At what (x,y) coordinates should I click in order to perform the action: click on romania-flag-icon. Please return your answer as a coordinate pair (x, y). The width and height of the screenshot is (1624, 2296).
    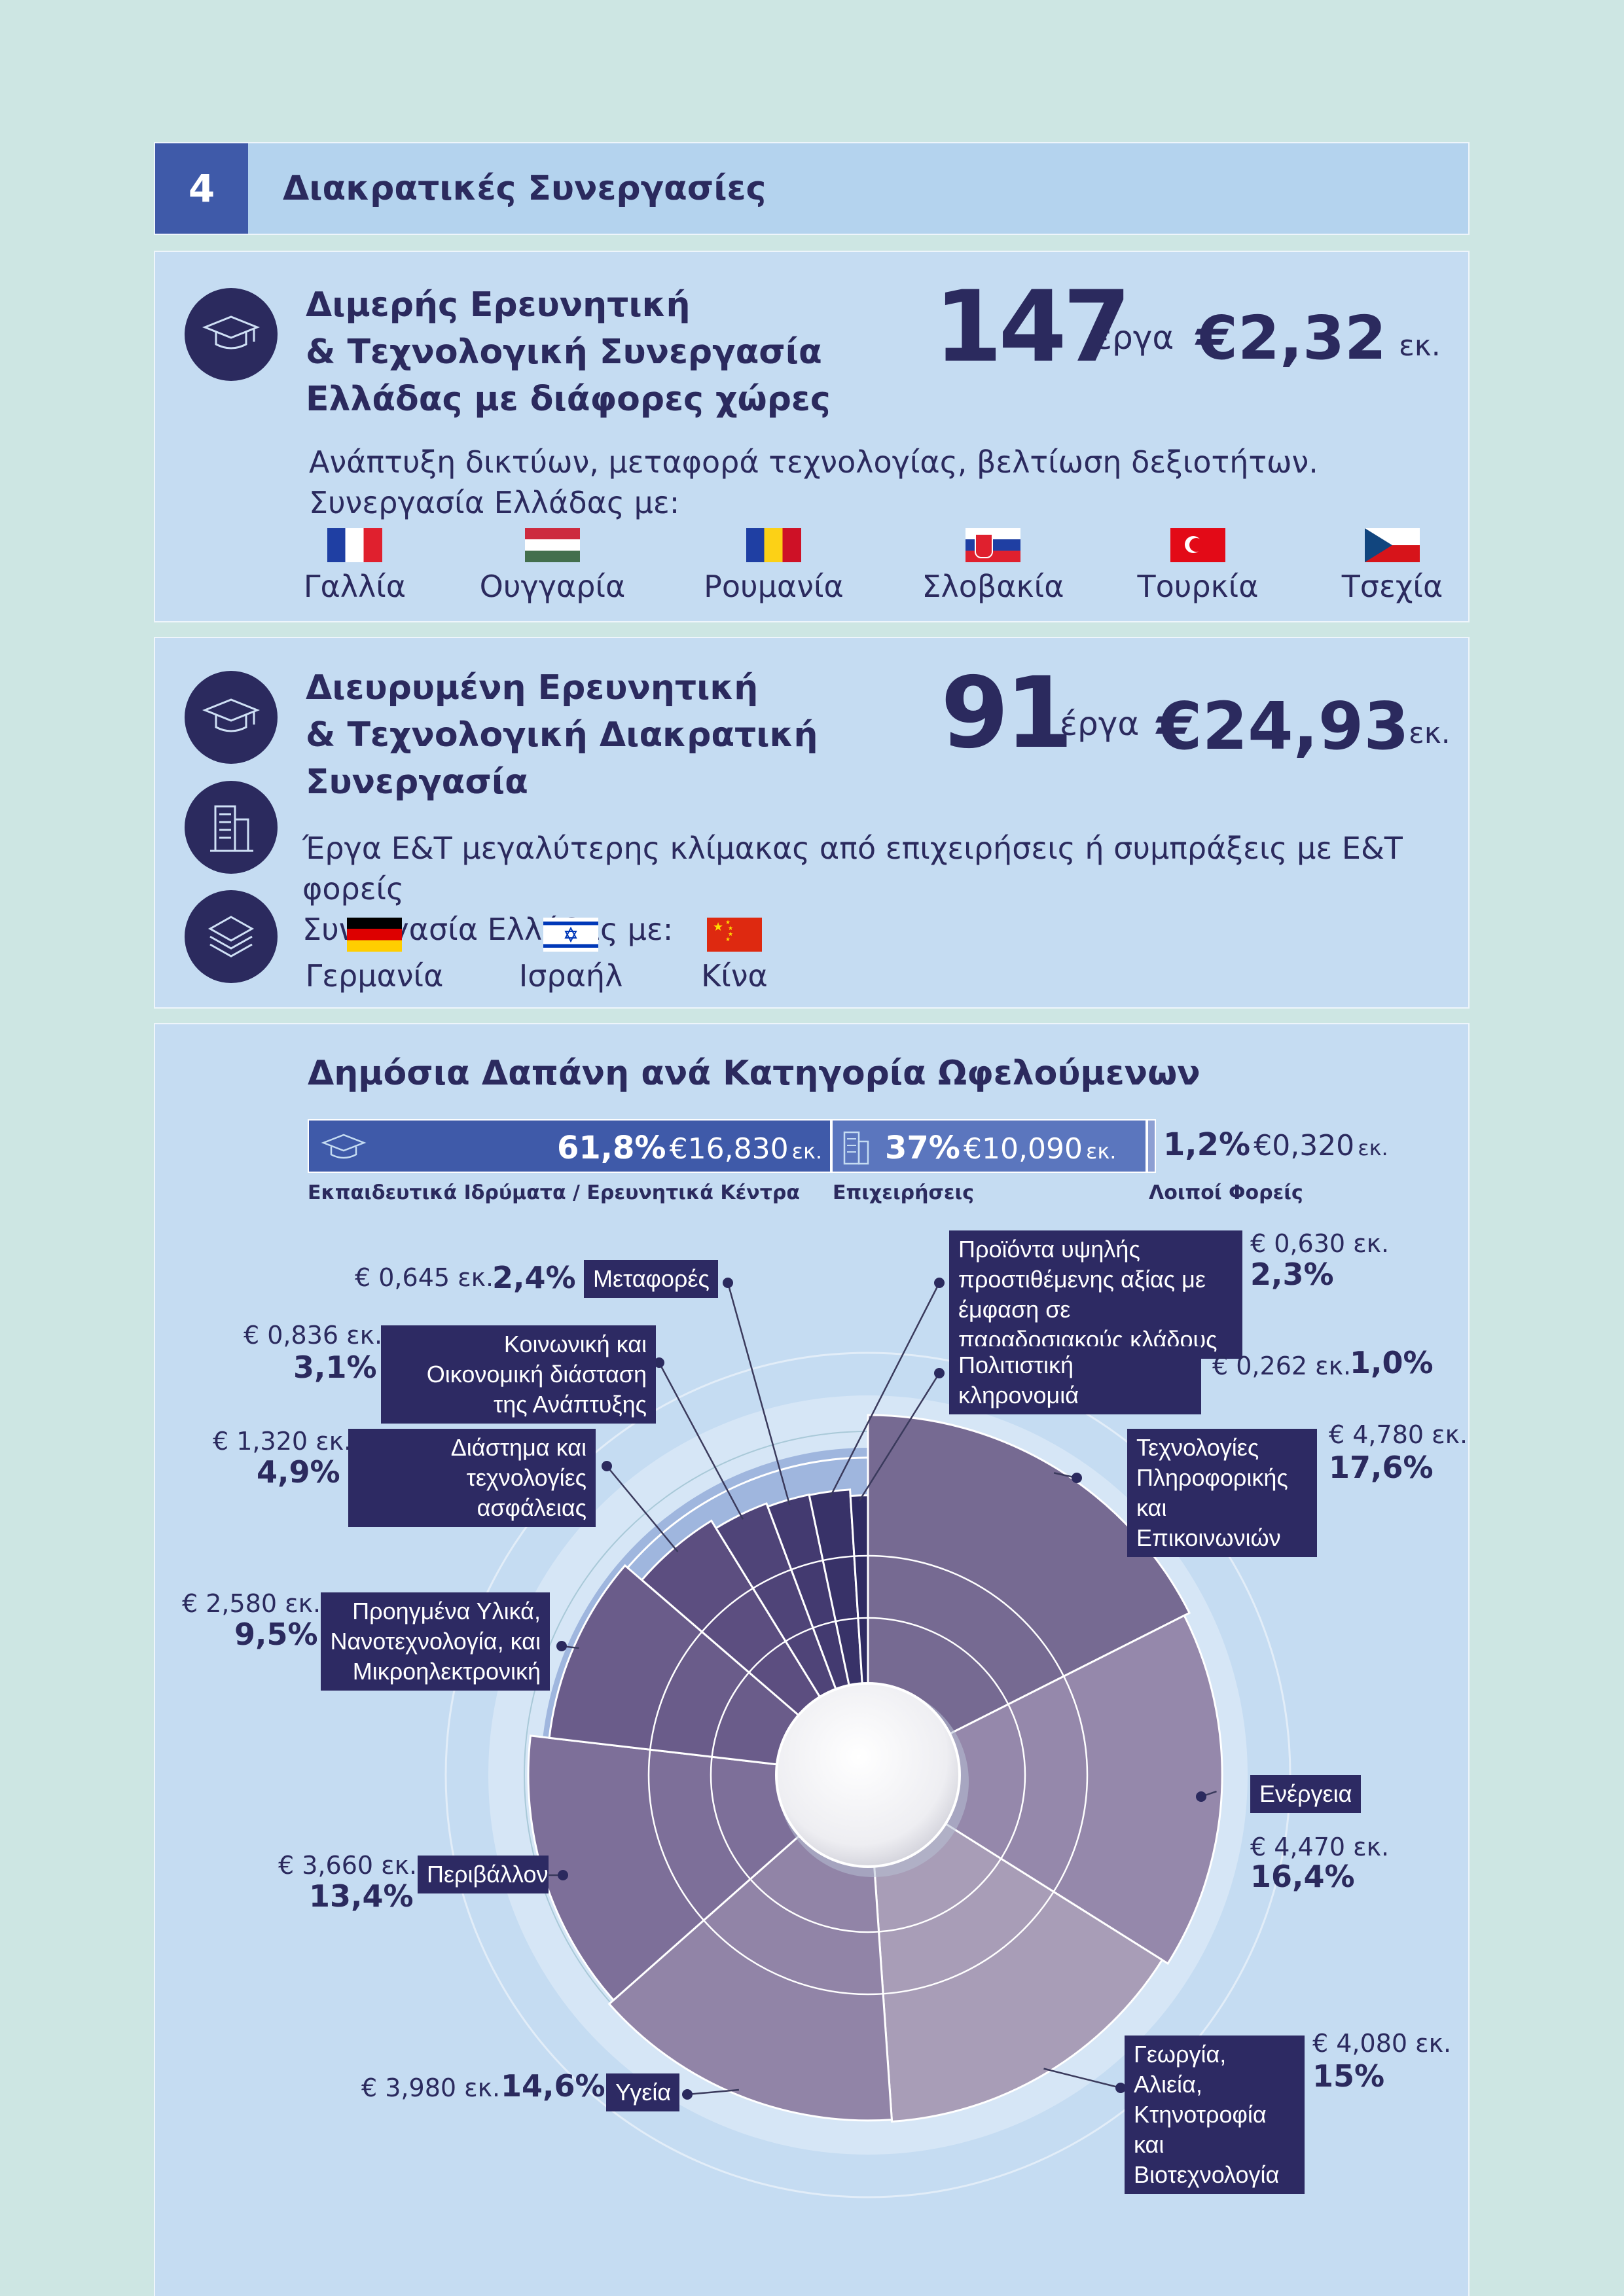
    Looking at the image, I should click on (773, 545).